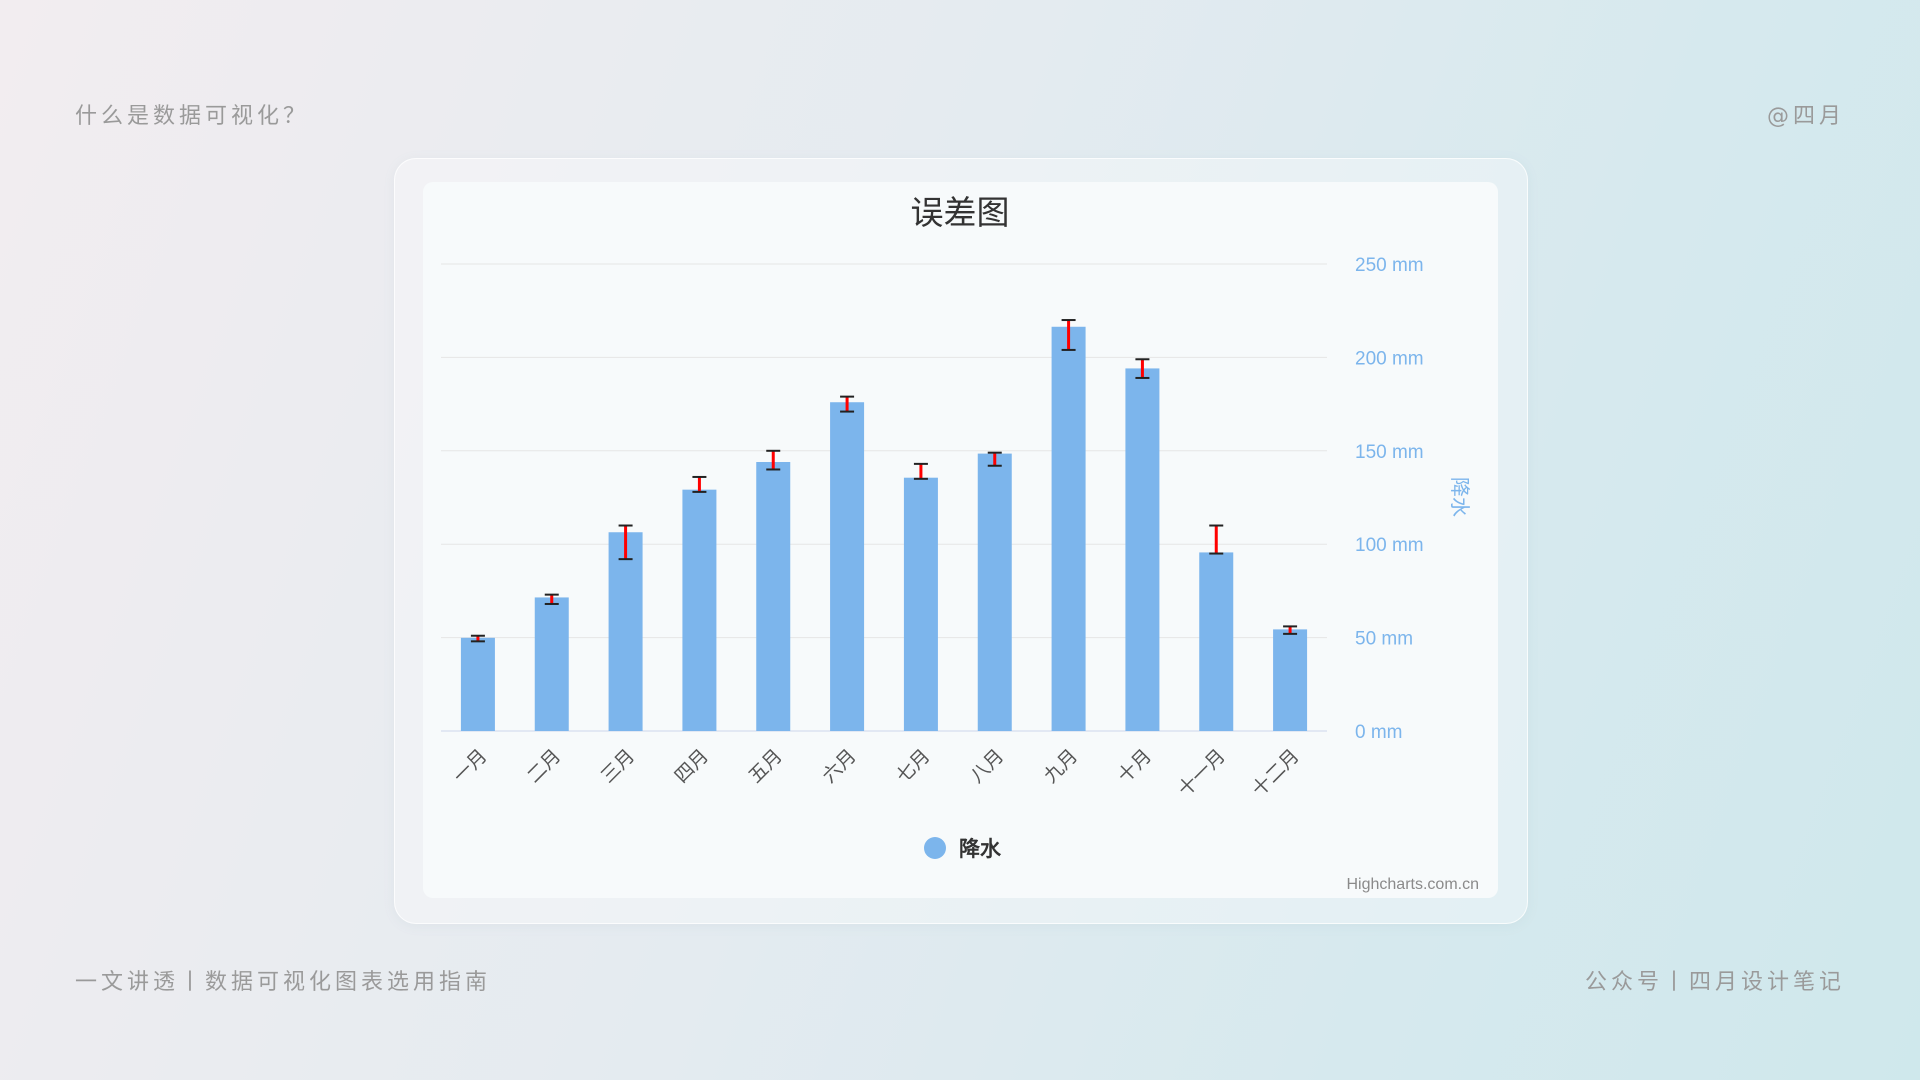 The height and width of the screenshot is (1080, 1920). Describe the element at coordinates (960, 212) in the screenshot. I see `chart-title: 误差图` at that location.